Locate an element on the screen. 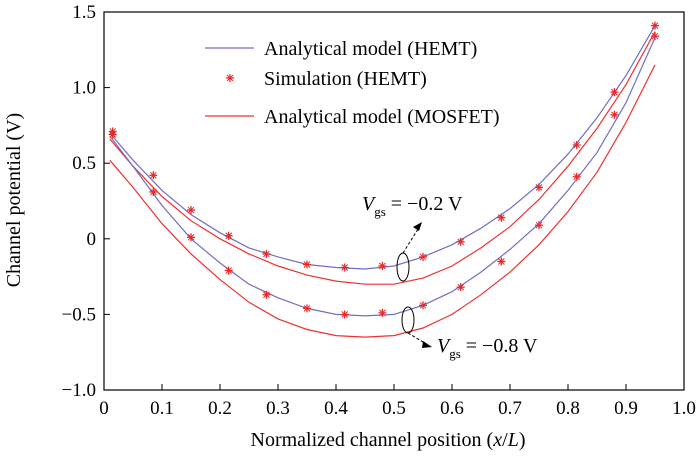  x-tick-label: 0.9 is located at coordinates (626, 408).